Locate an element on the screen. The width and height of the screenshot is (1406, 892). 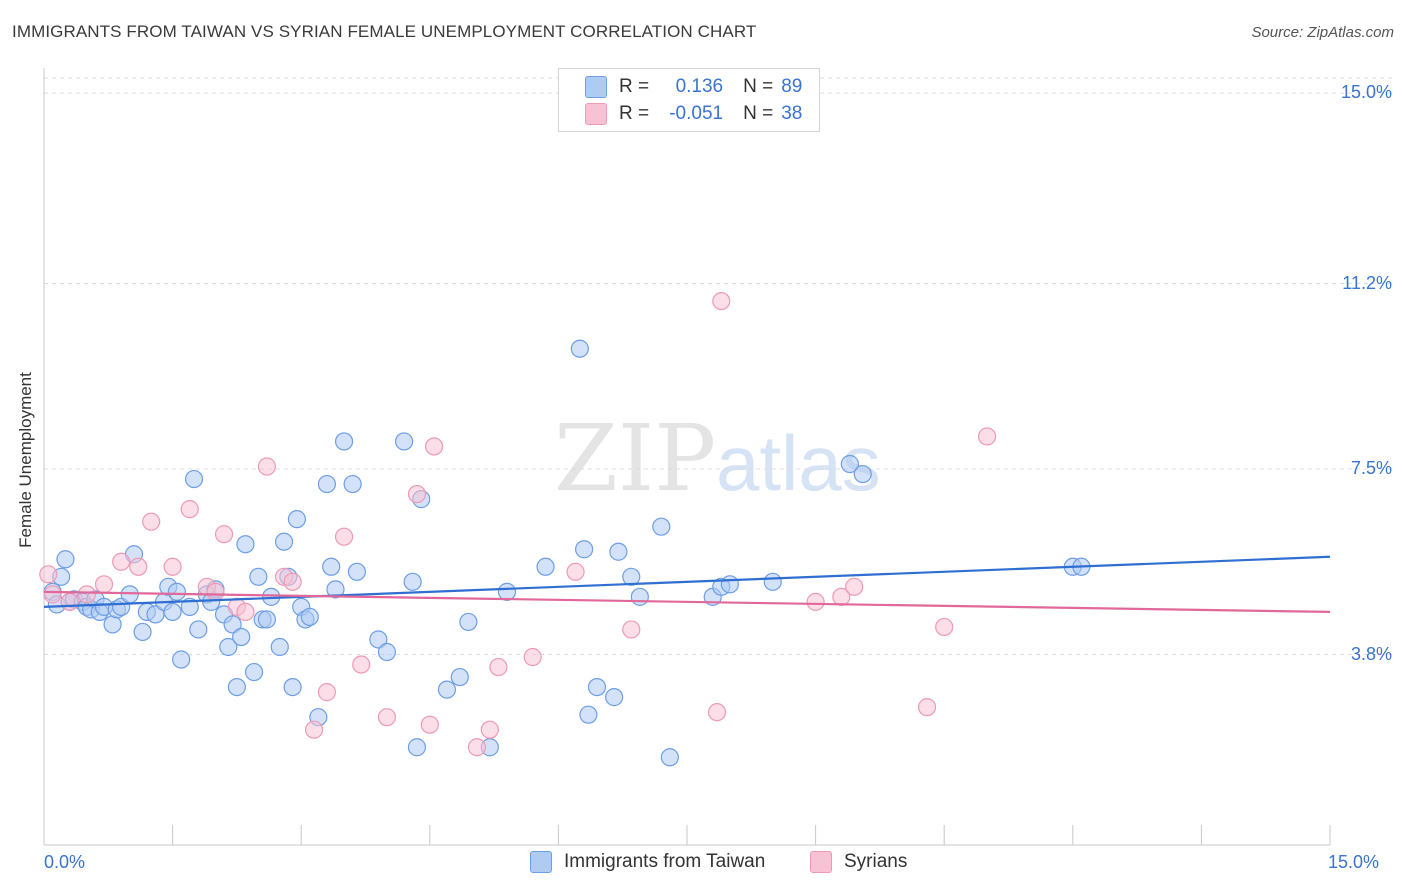
legend-swatch-syrians is located at coordinates (596, 114).